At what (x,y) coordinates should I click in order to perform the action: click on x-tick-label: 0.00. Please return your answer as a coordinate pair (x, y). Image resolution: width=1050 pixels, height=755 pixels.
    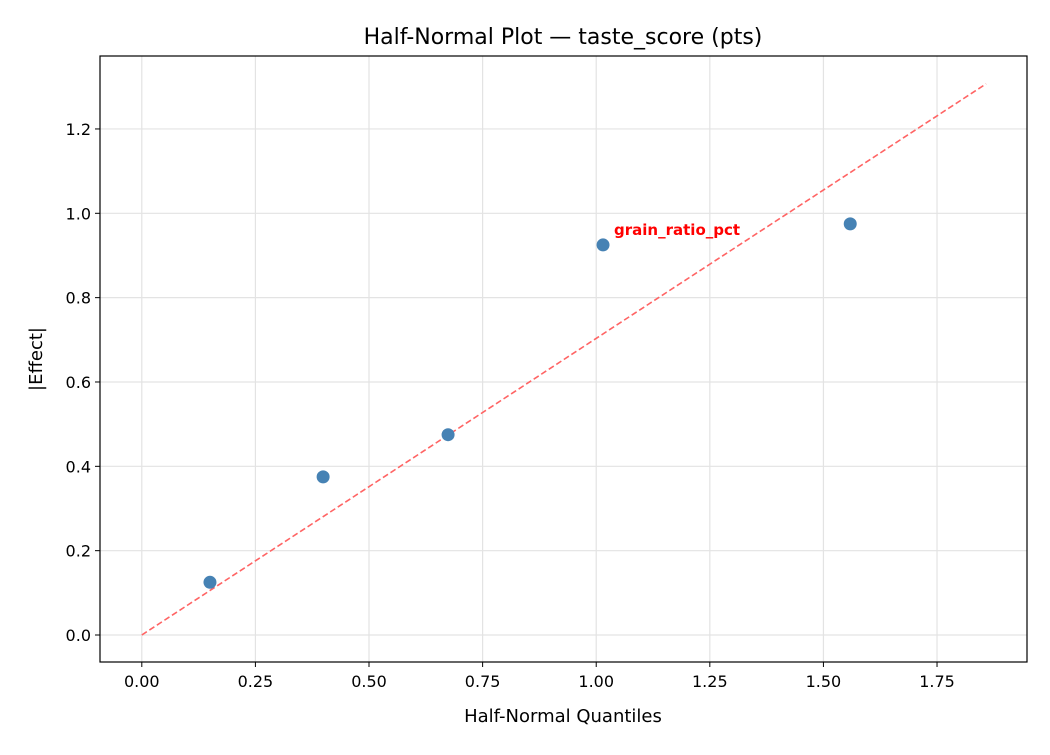
    Looking at the image, I should click on (142, 681).